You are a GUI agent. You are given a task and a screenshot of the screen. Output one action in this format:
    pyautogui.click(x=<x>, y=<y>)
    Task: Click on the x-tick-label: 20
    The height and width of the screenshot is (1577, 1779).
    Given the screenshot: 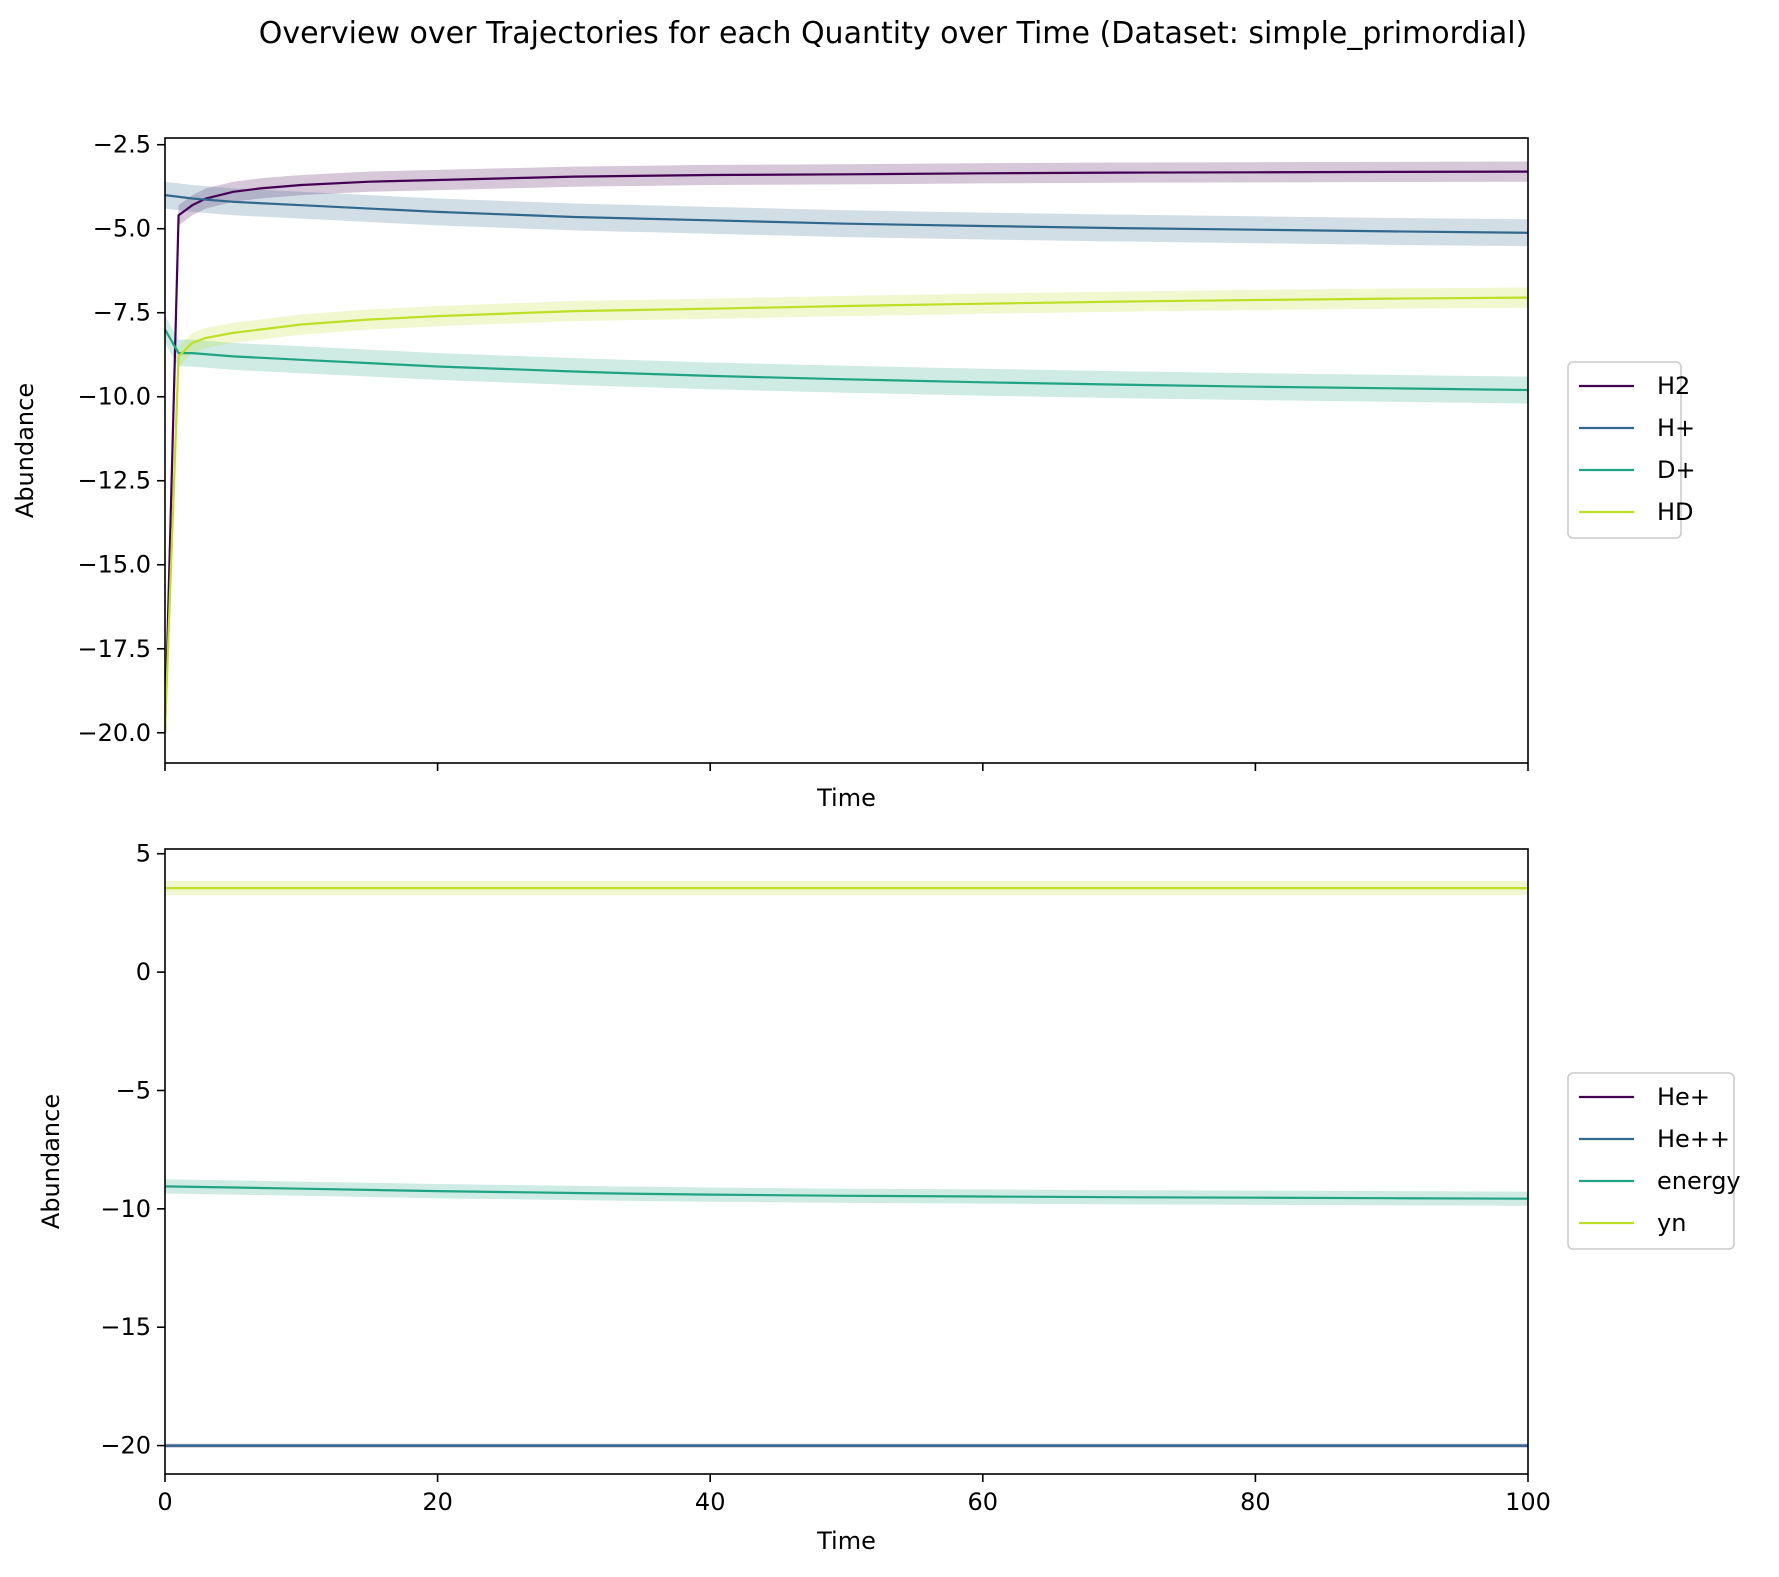 What is the action you would take?
    pyautogui.click(x=437, y=1502)
    